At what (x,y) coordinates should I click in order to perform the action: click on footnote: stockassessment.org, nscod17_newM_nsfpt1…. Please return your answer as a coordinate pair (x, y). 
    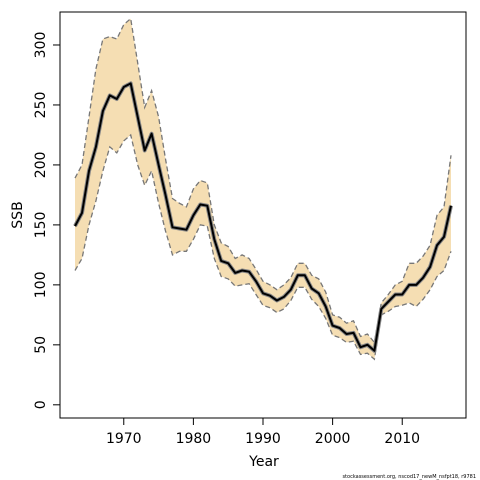
    Looking at the image, I should click on (409, 477).